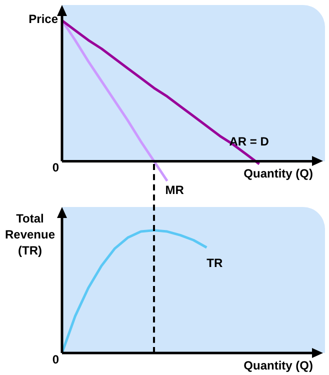  Describe the element at coordinates (43, 19) in the screenshot. I see `y-axis-title: Price` at that location.